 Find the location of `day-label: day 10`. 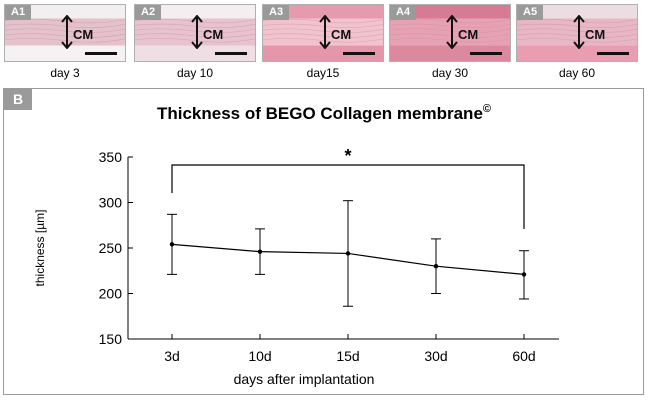

day-label: day 10 is located at coordinates (195, 73).